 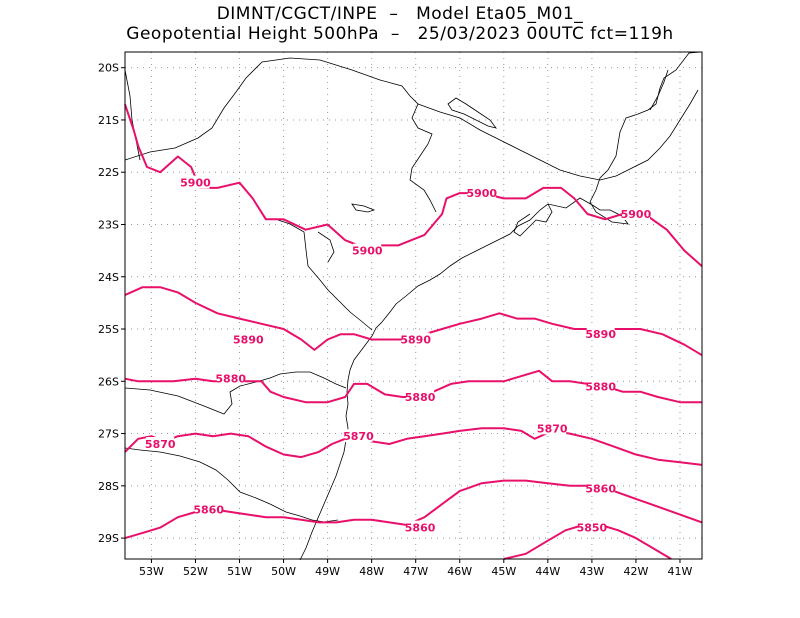 What do you see at coordinates (547, 571) in the screenshot?
I see `lon-label: 44W` at bounding box center [547, 571].